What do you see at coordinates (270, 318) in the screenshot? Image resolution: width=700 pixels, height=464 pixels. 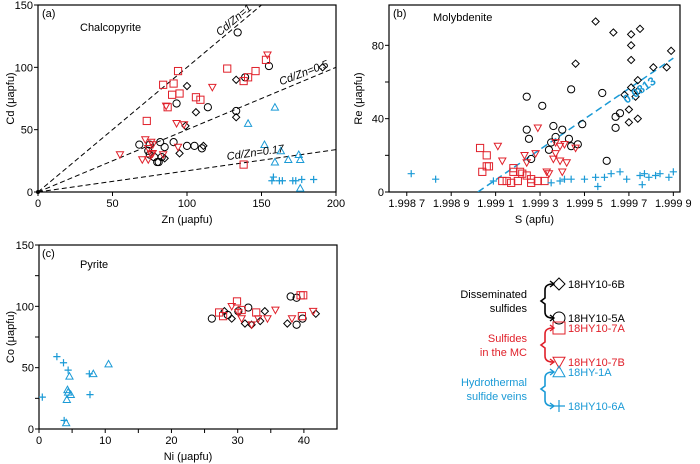 I see `series-18hy10-6b` at bounding box center [270, 318].